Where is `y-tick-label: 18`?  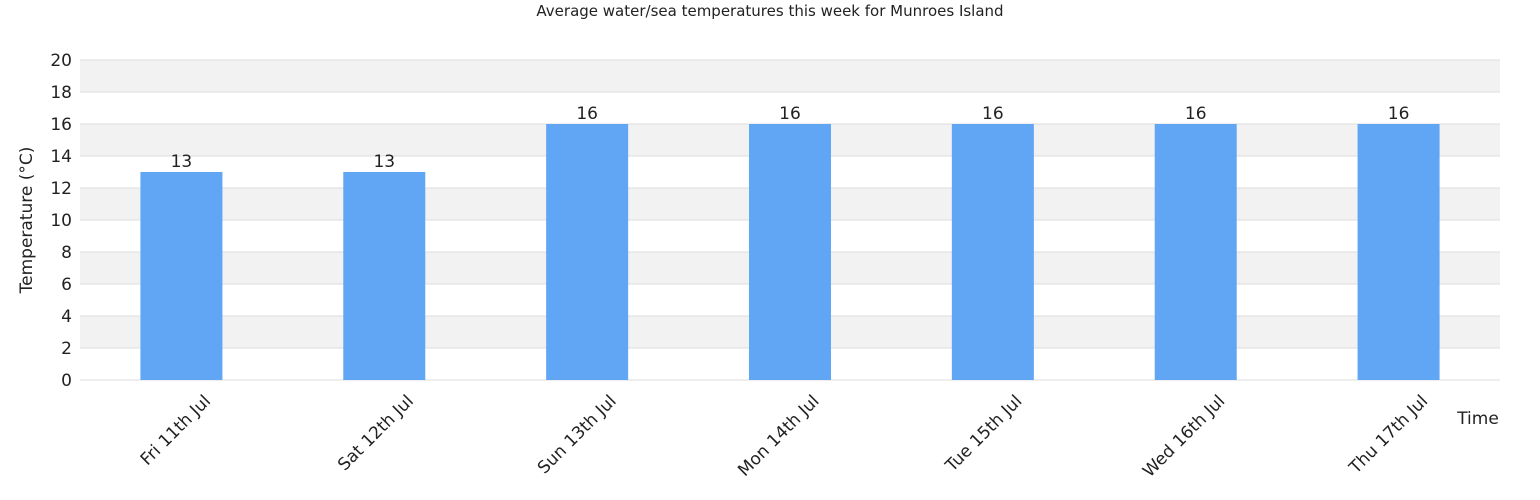 y-tick-label: 18 is located at coordinates (61, 93).